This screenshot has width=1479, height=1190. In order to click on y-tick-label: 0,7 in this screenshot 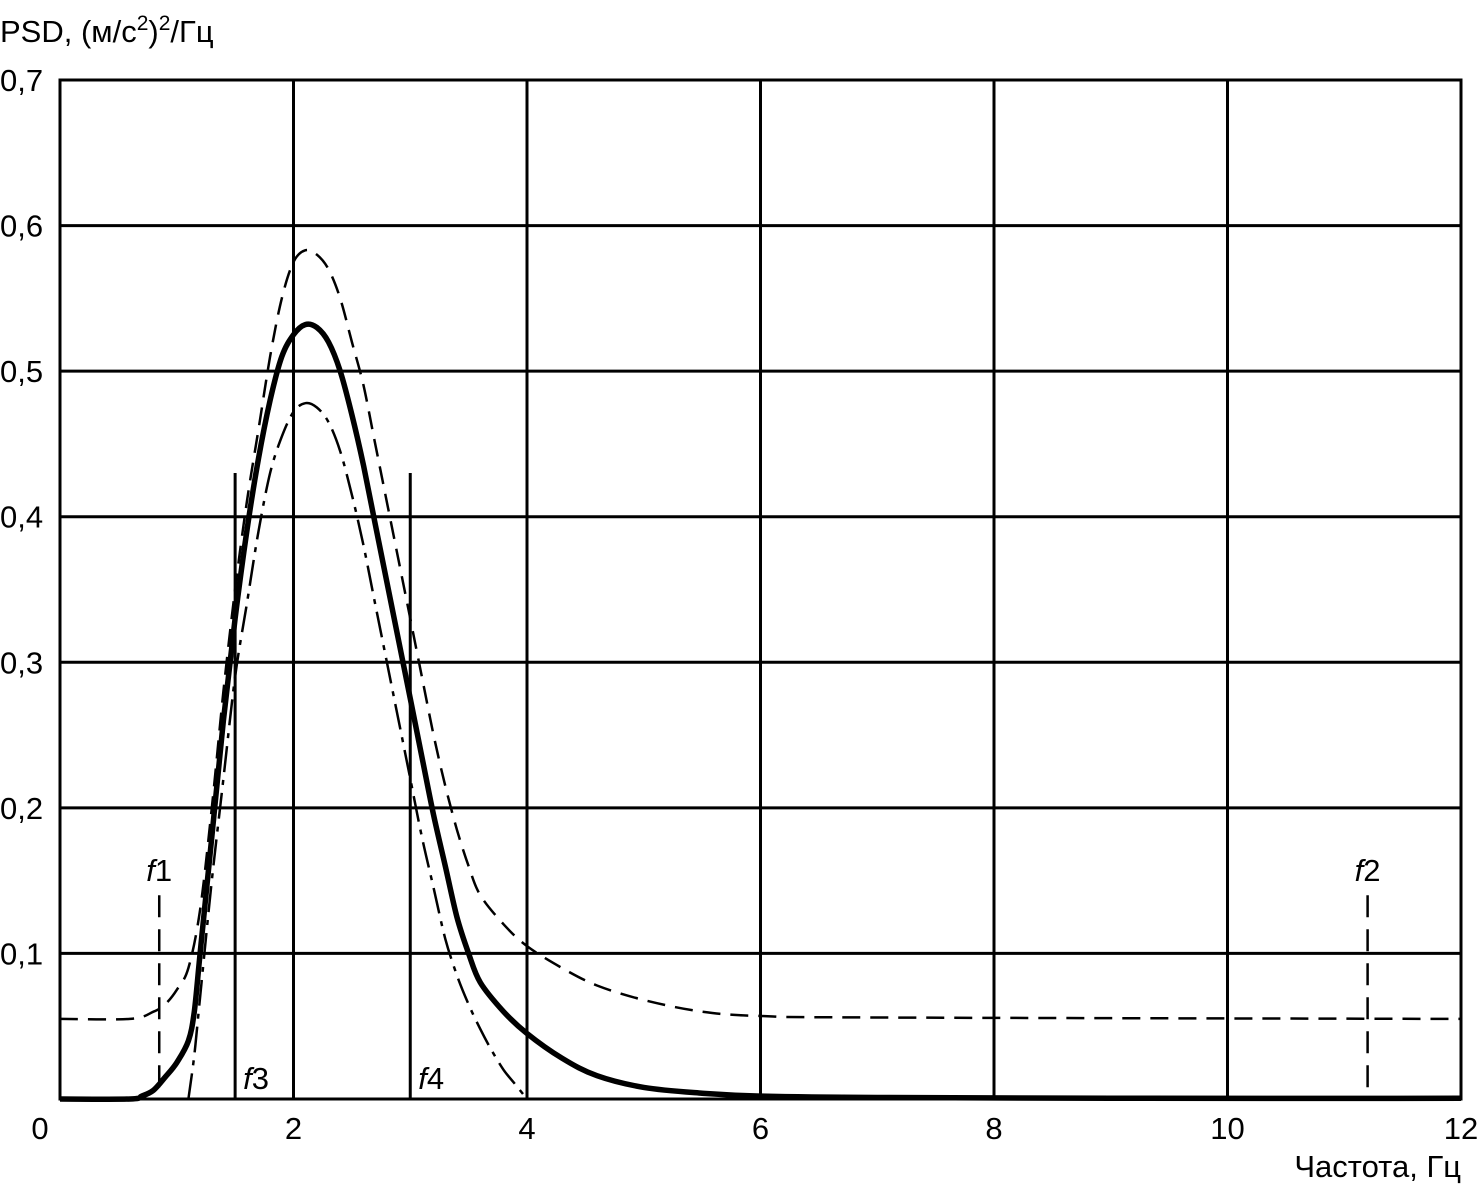, I will do `click(21, 80)`.